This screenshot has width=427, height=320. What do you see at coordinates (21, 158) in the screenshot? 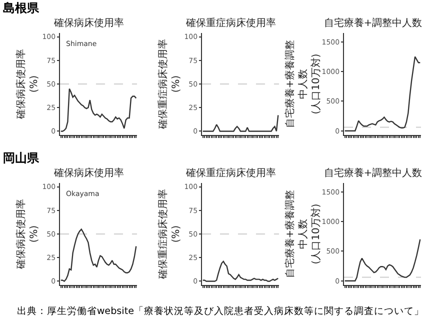
I see `text: 岡山県` at bounding box center [21, 158].